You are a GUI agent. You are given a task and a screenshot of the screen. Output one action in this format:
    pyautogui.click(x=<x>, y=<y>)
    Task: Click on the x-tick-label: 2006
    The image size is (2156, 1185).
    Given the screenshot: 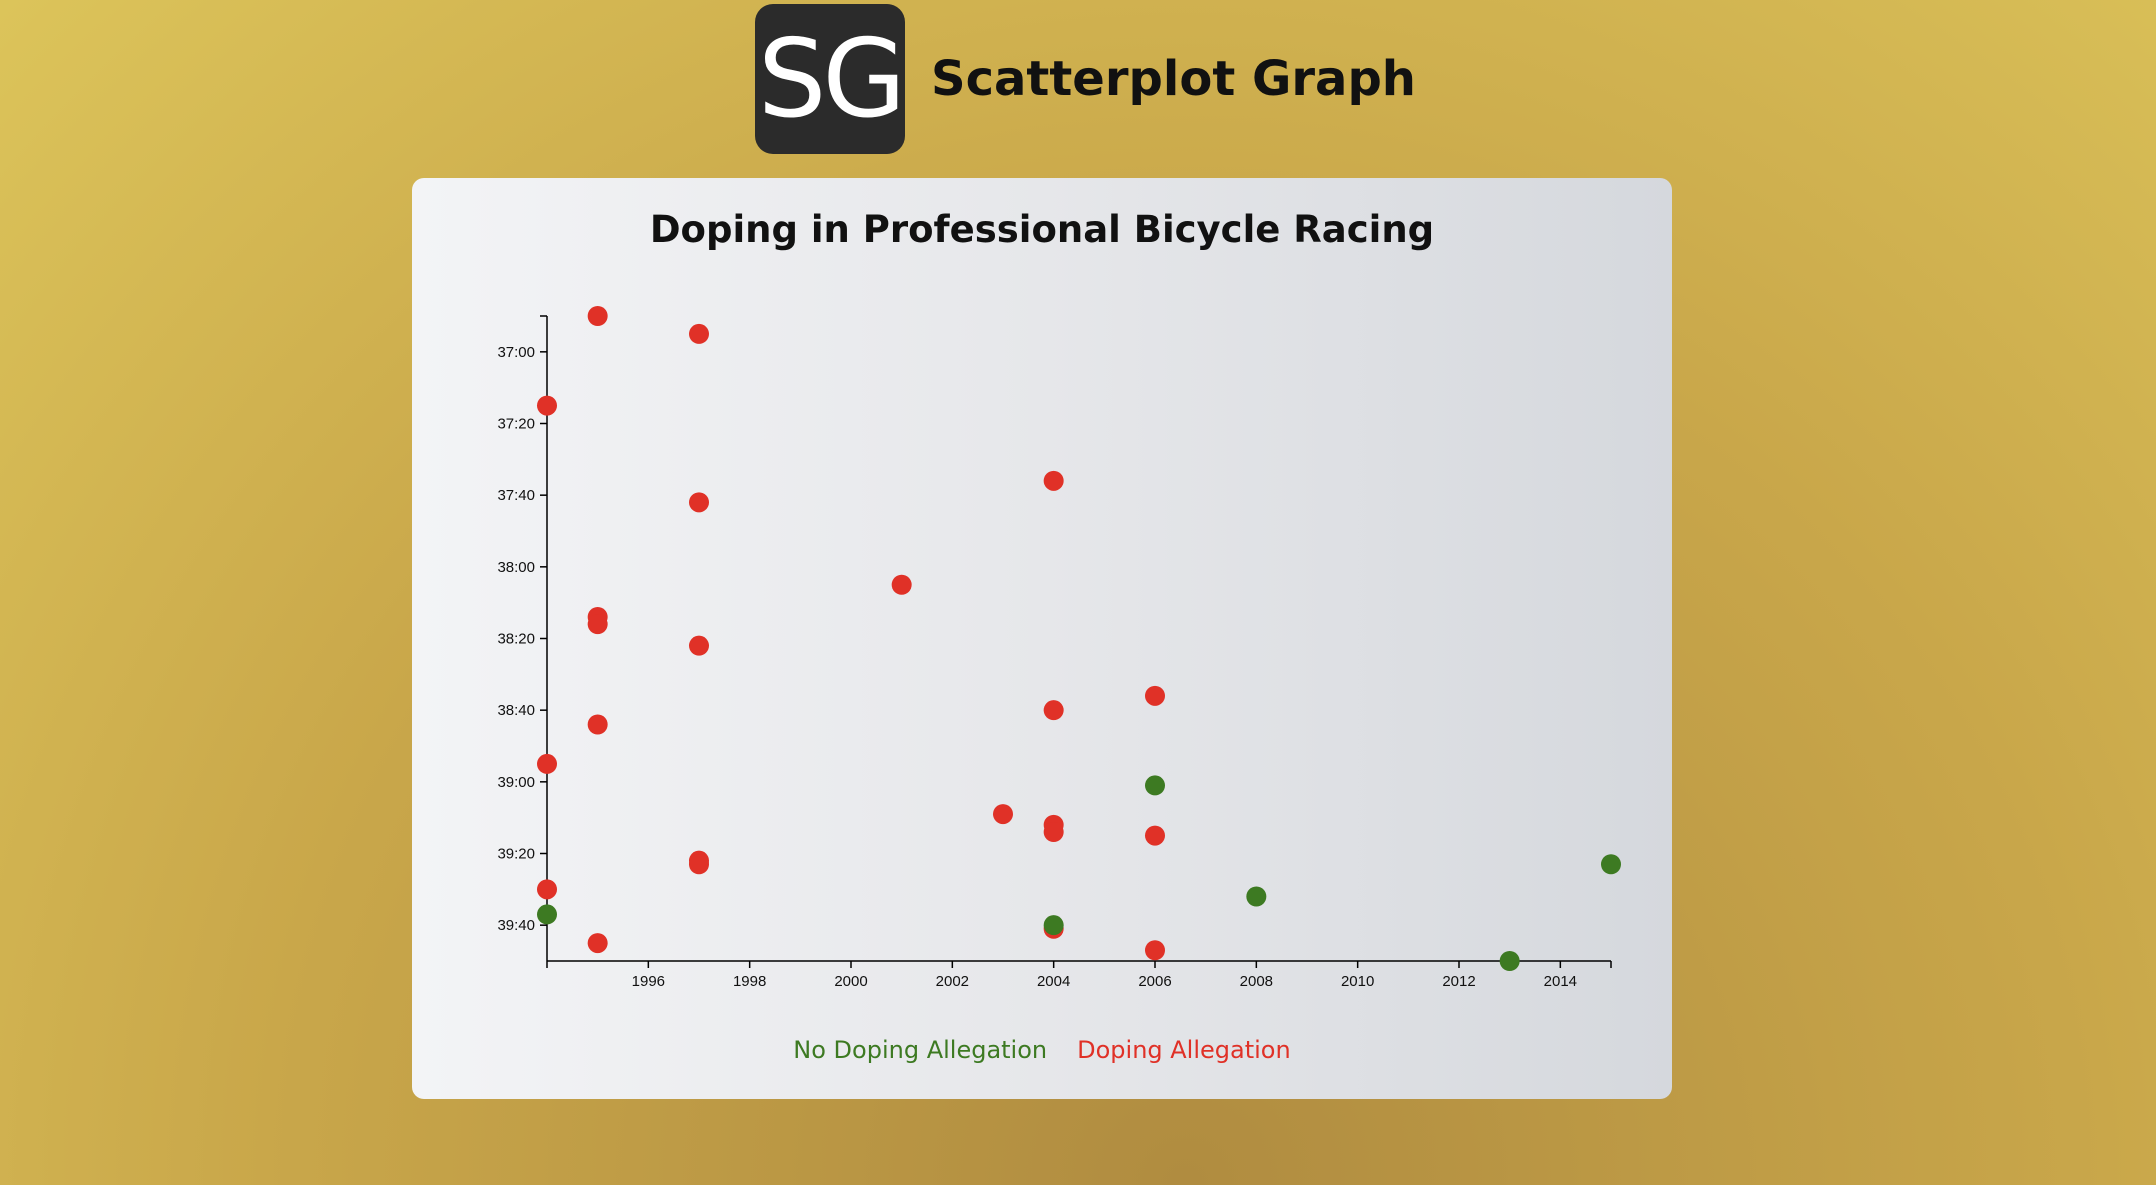 What is the action you would take?
    pyautogui.click(x=1154, y=981)
    